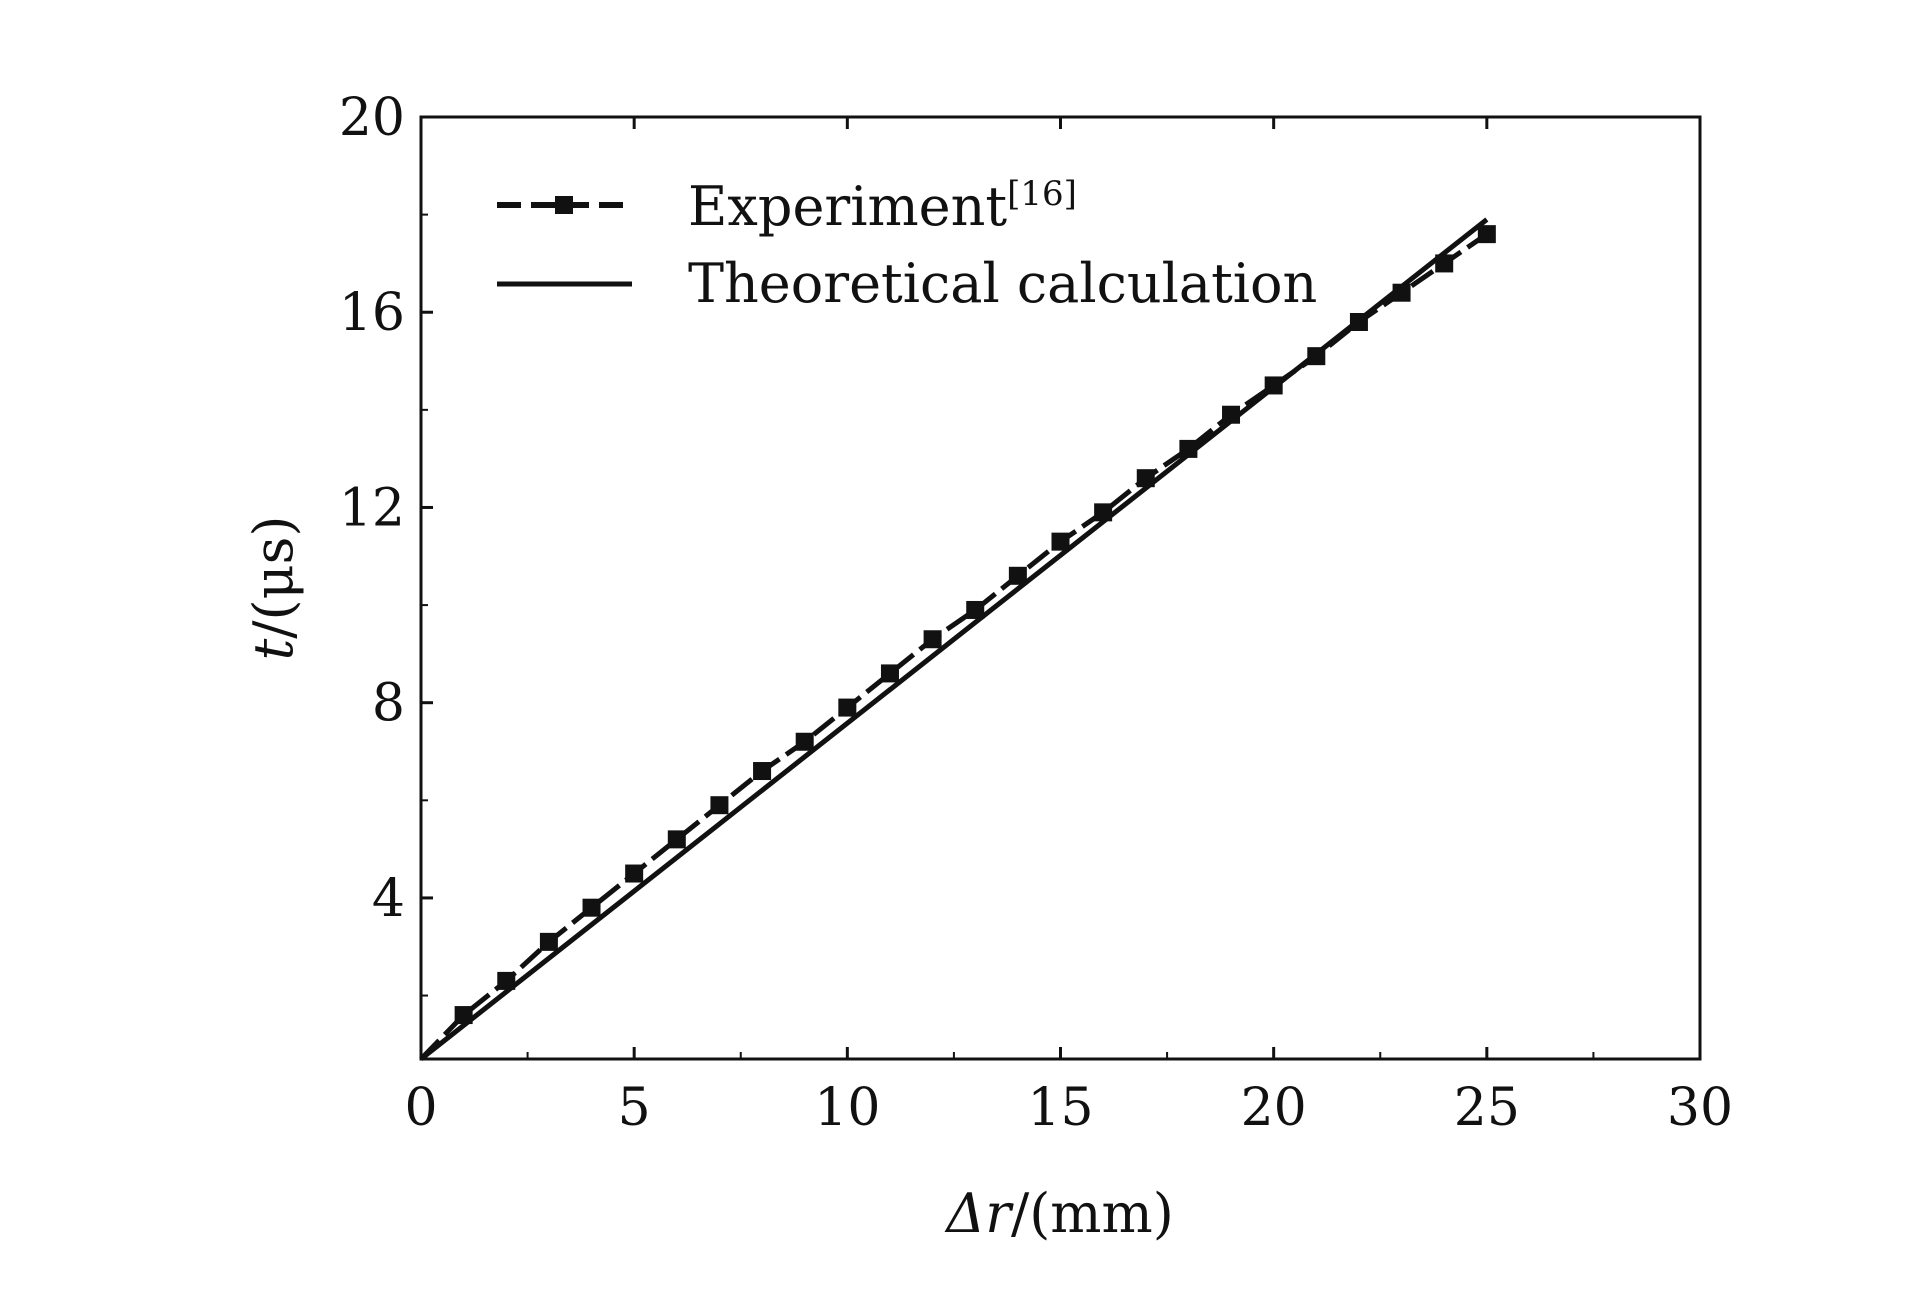 This screenshot has width=1923, height=1299. What do you see at coordinates (979, 1213) in the screenshot?
I see `x-axis-symbol: Δr` at bounding box center [979, 1213].